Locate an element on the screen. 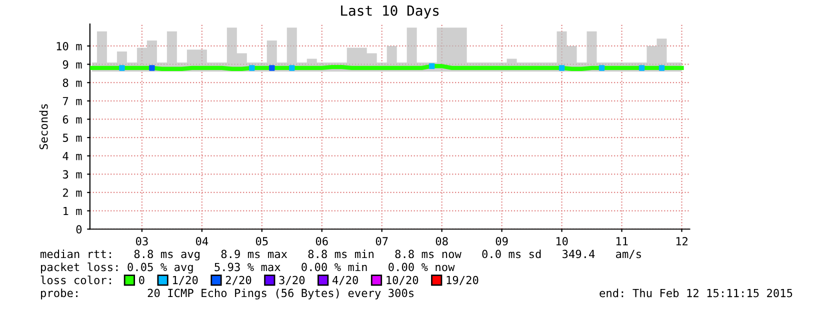 This screenshot has height=320, width=825. x-tick-label: 09 is located at coordinates (502, 241).